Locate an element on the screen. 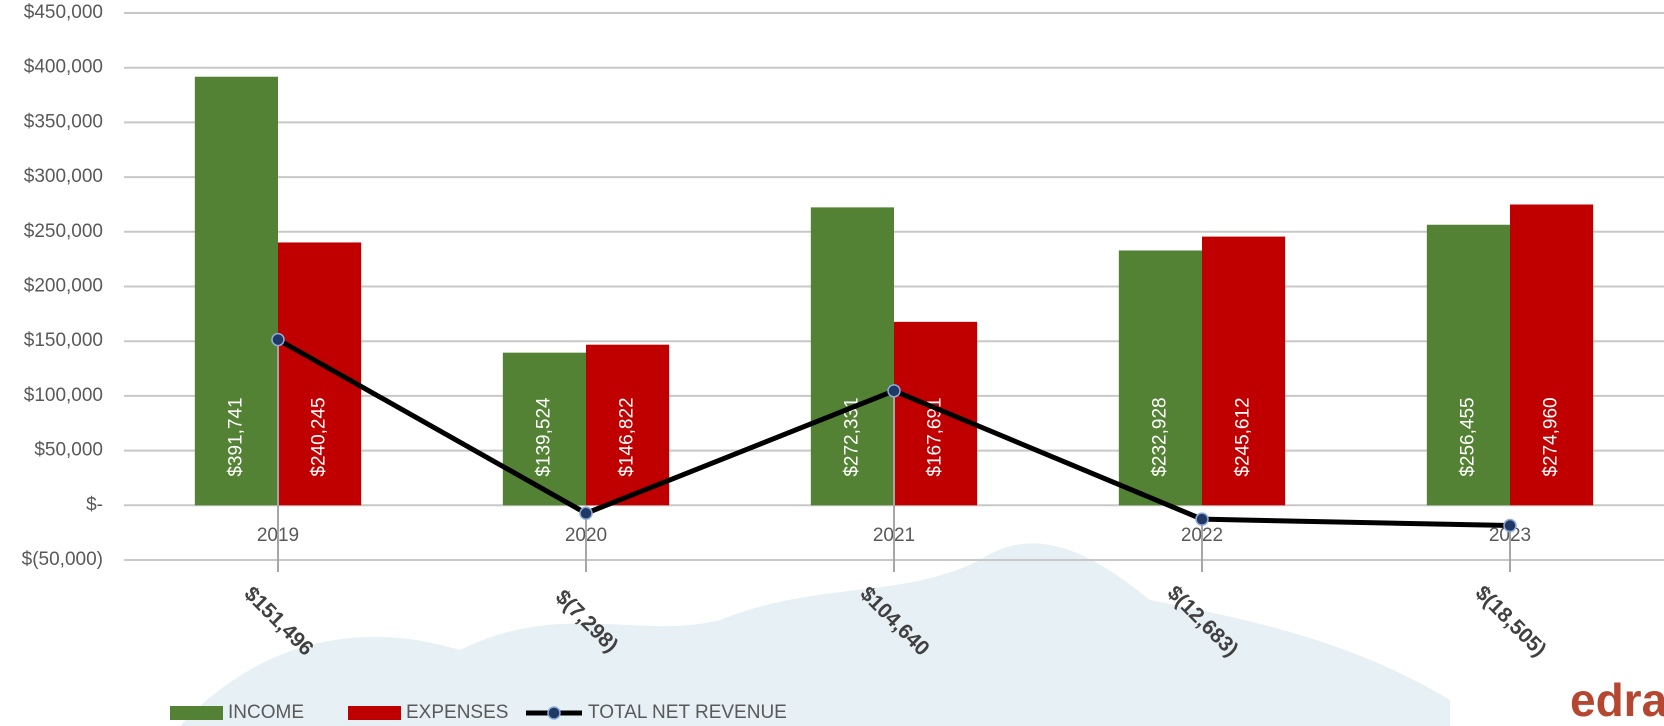 Image resolution: width=1664 pixels, height=726 pixels. bar-value-label: $256,455 is located at coordinates (1467, 436).